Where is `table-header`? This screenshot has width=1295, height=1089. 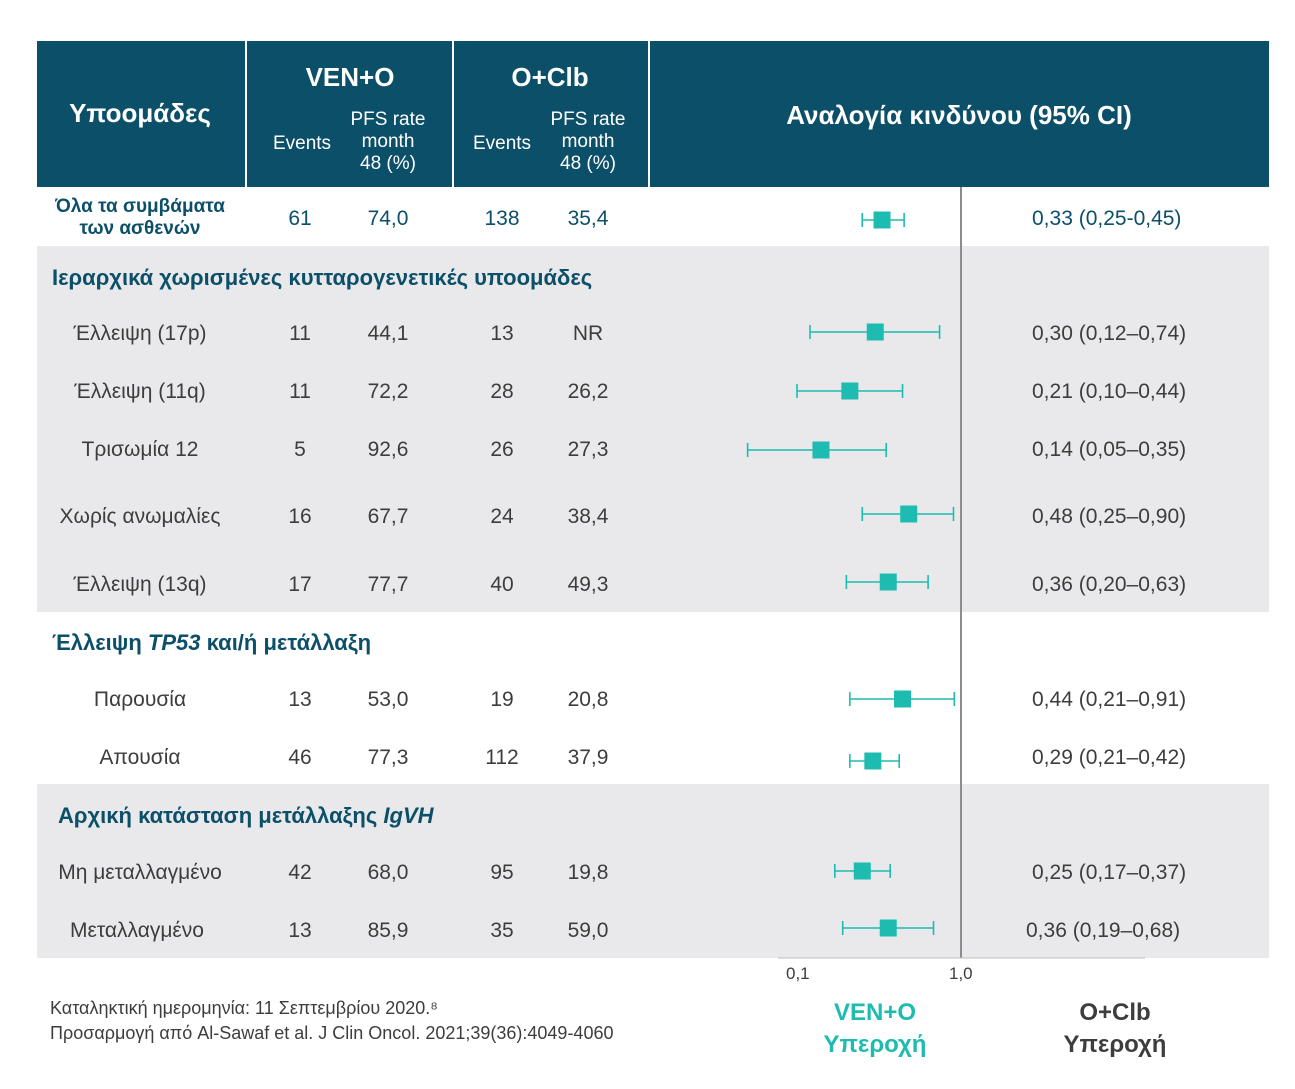
table-header is located at coordinates (653, 114).